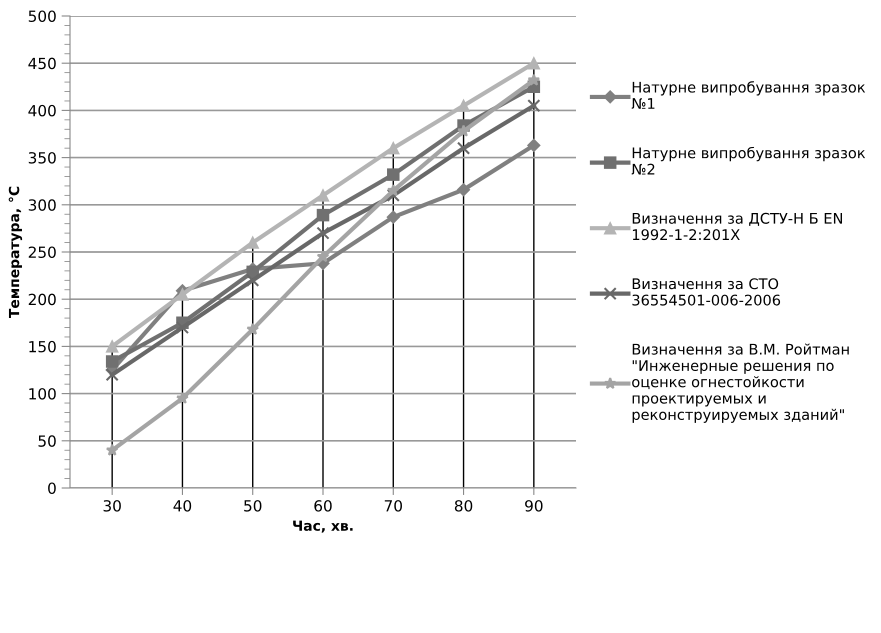 Image resolution: width=881 pixels, height=633 pixels. What do you see at coordinates (737, 226) in the screenshot?
I see `legend-label: Визначення за ДСТУ-Н Б EN 1992-1-2:201X` at bounding box center [737, 226].